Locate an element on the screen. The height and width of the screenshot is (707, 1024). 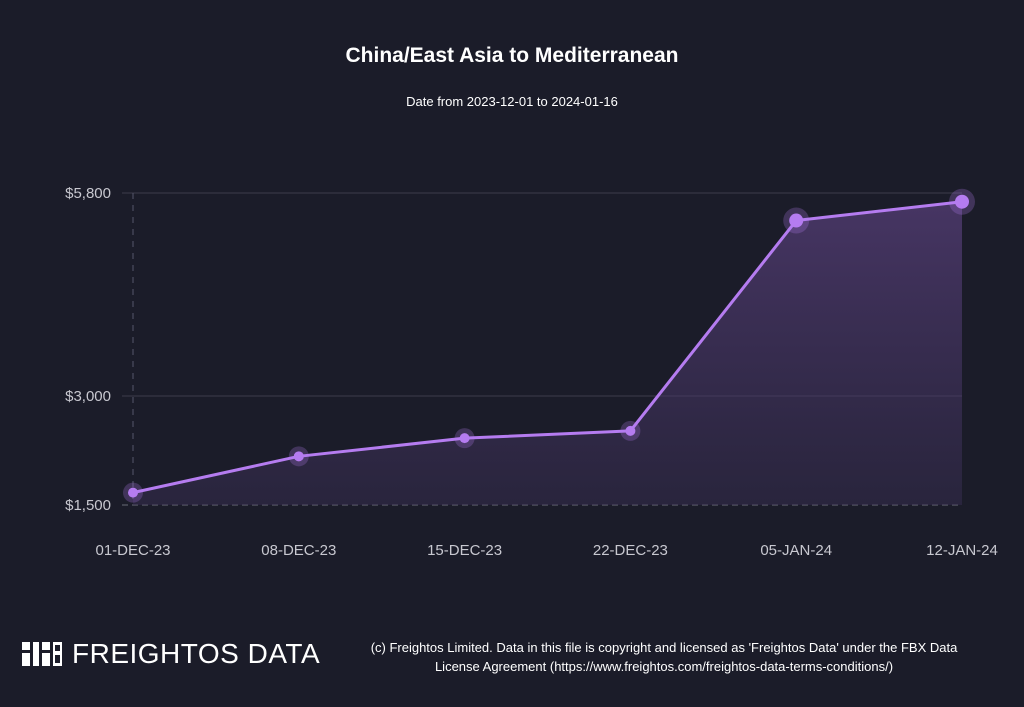
x-tick-label: 22-DEC-23 is located at coordinates (630, 550).